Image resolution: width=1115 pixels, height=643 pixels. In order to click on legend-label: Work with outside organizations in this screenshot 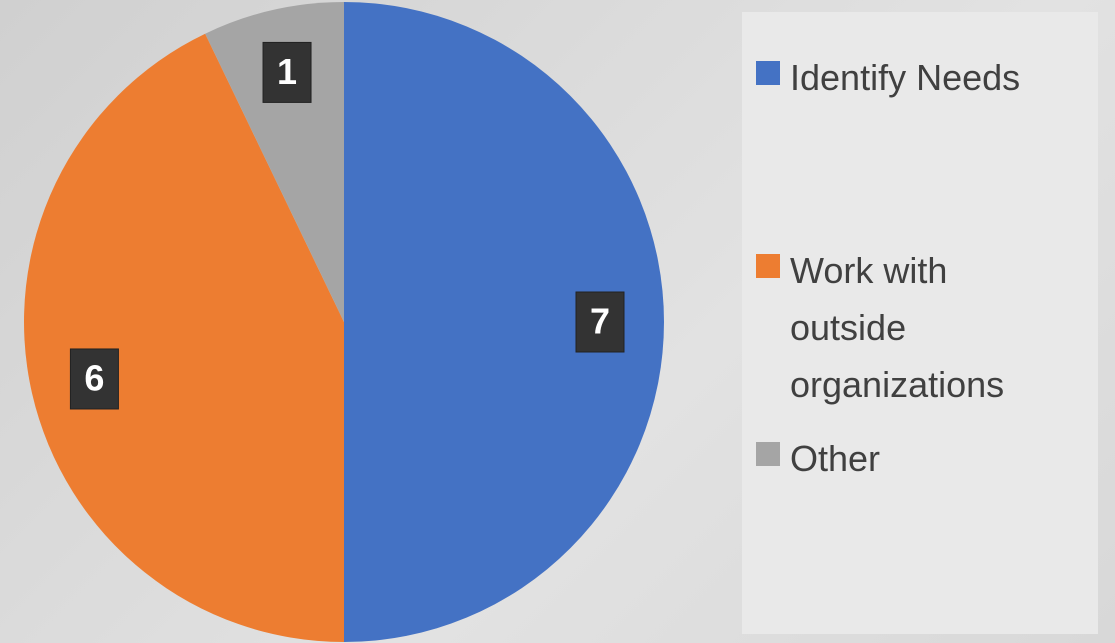, I will do `click(897, 327)`.